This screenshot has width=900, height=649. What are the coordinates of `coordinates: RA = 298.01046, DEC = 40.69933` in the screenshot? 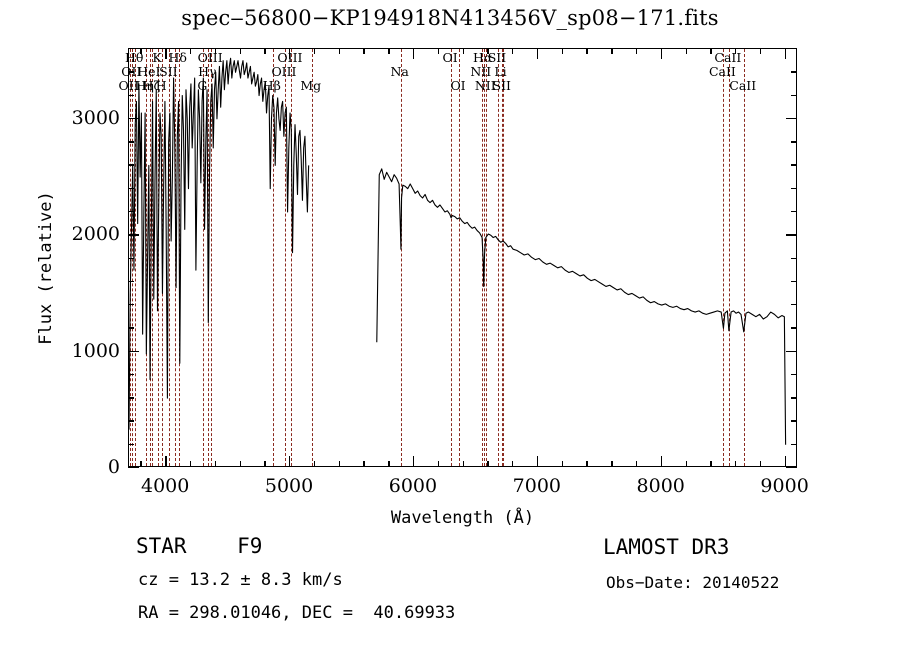 It's located at (297, 613).